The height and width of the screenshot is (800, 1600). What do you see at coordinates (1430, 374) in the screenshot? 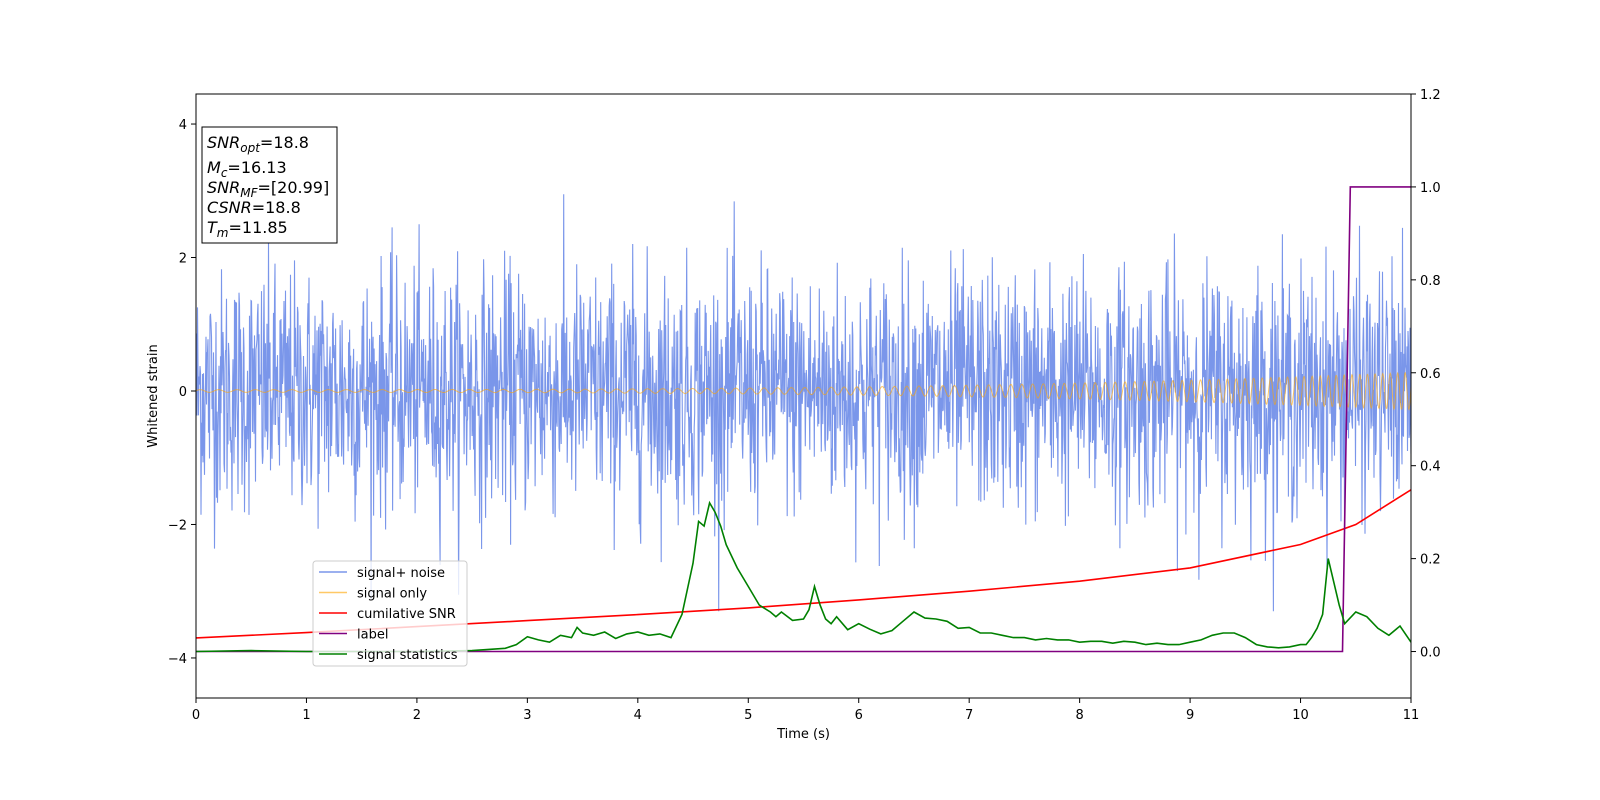
I see `y2-tick-label: 0.6` at bounding box center [1430, 374].